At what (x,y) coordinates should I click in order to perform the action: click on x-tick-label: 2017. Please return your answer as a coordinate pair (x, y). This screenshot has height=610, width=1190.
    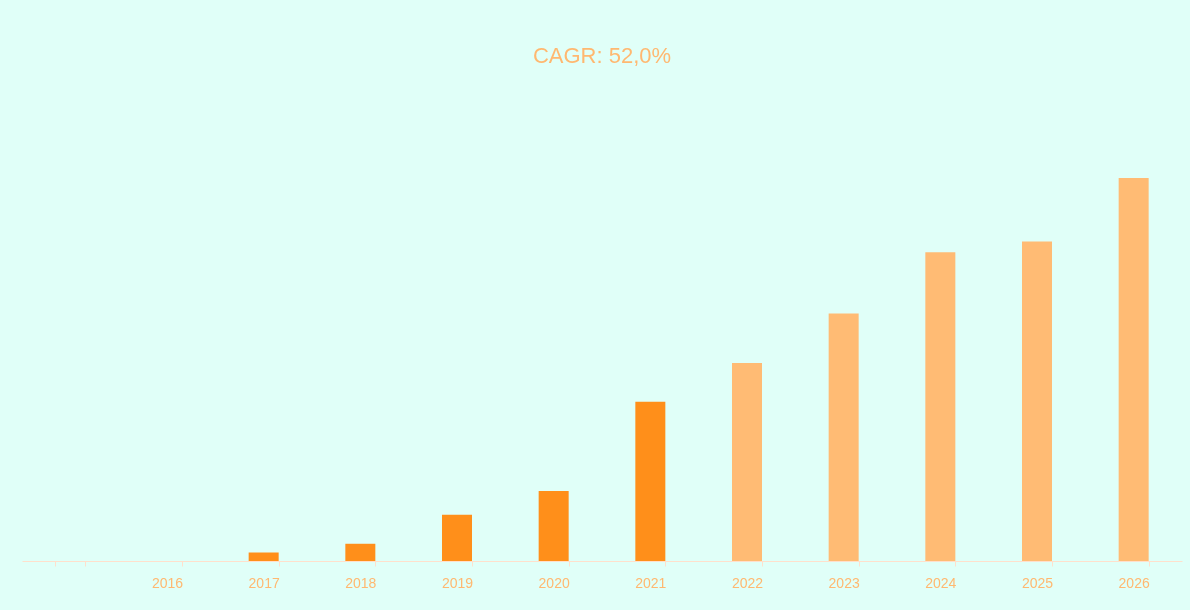
    Looking at the image, I should click on (264, 582).